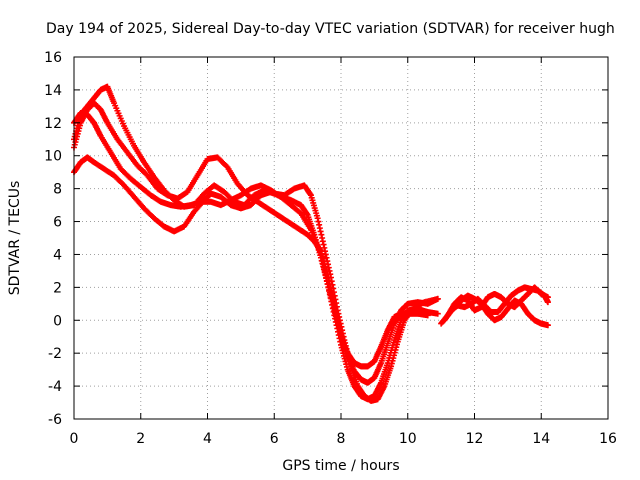  Describe the element at coordinates (408, 439) in the screenshot. I see `x-tick-label: 10` at that location.